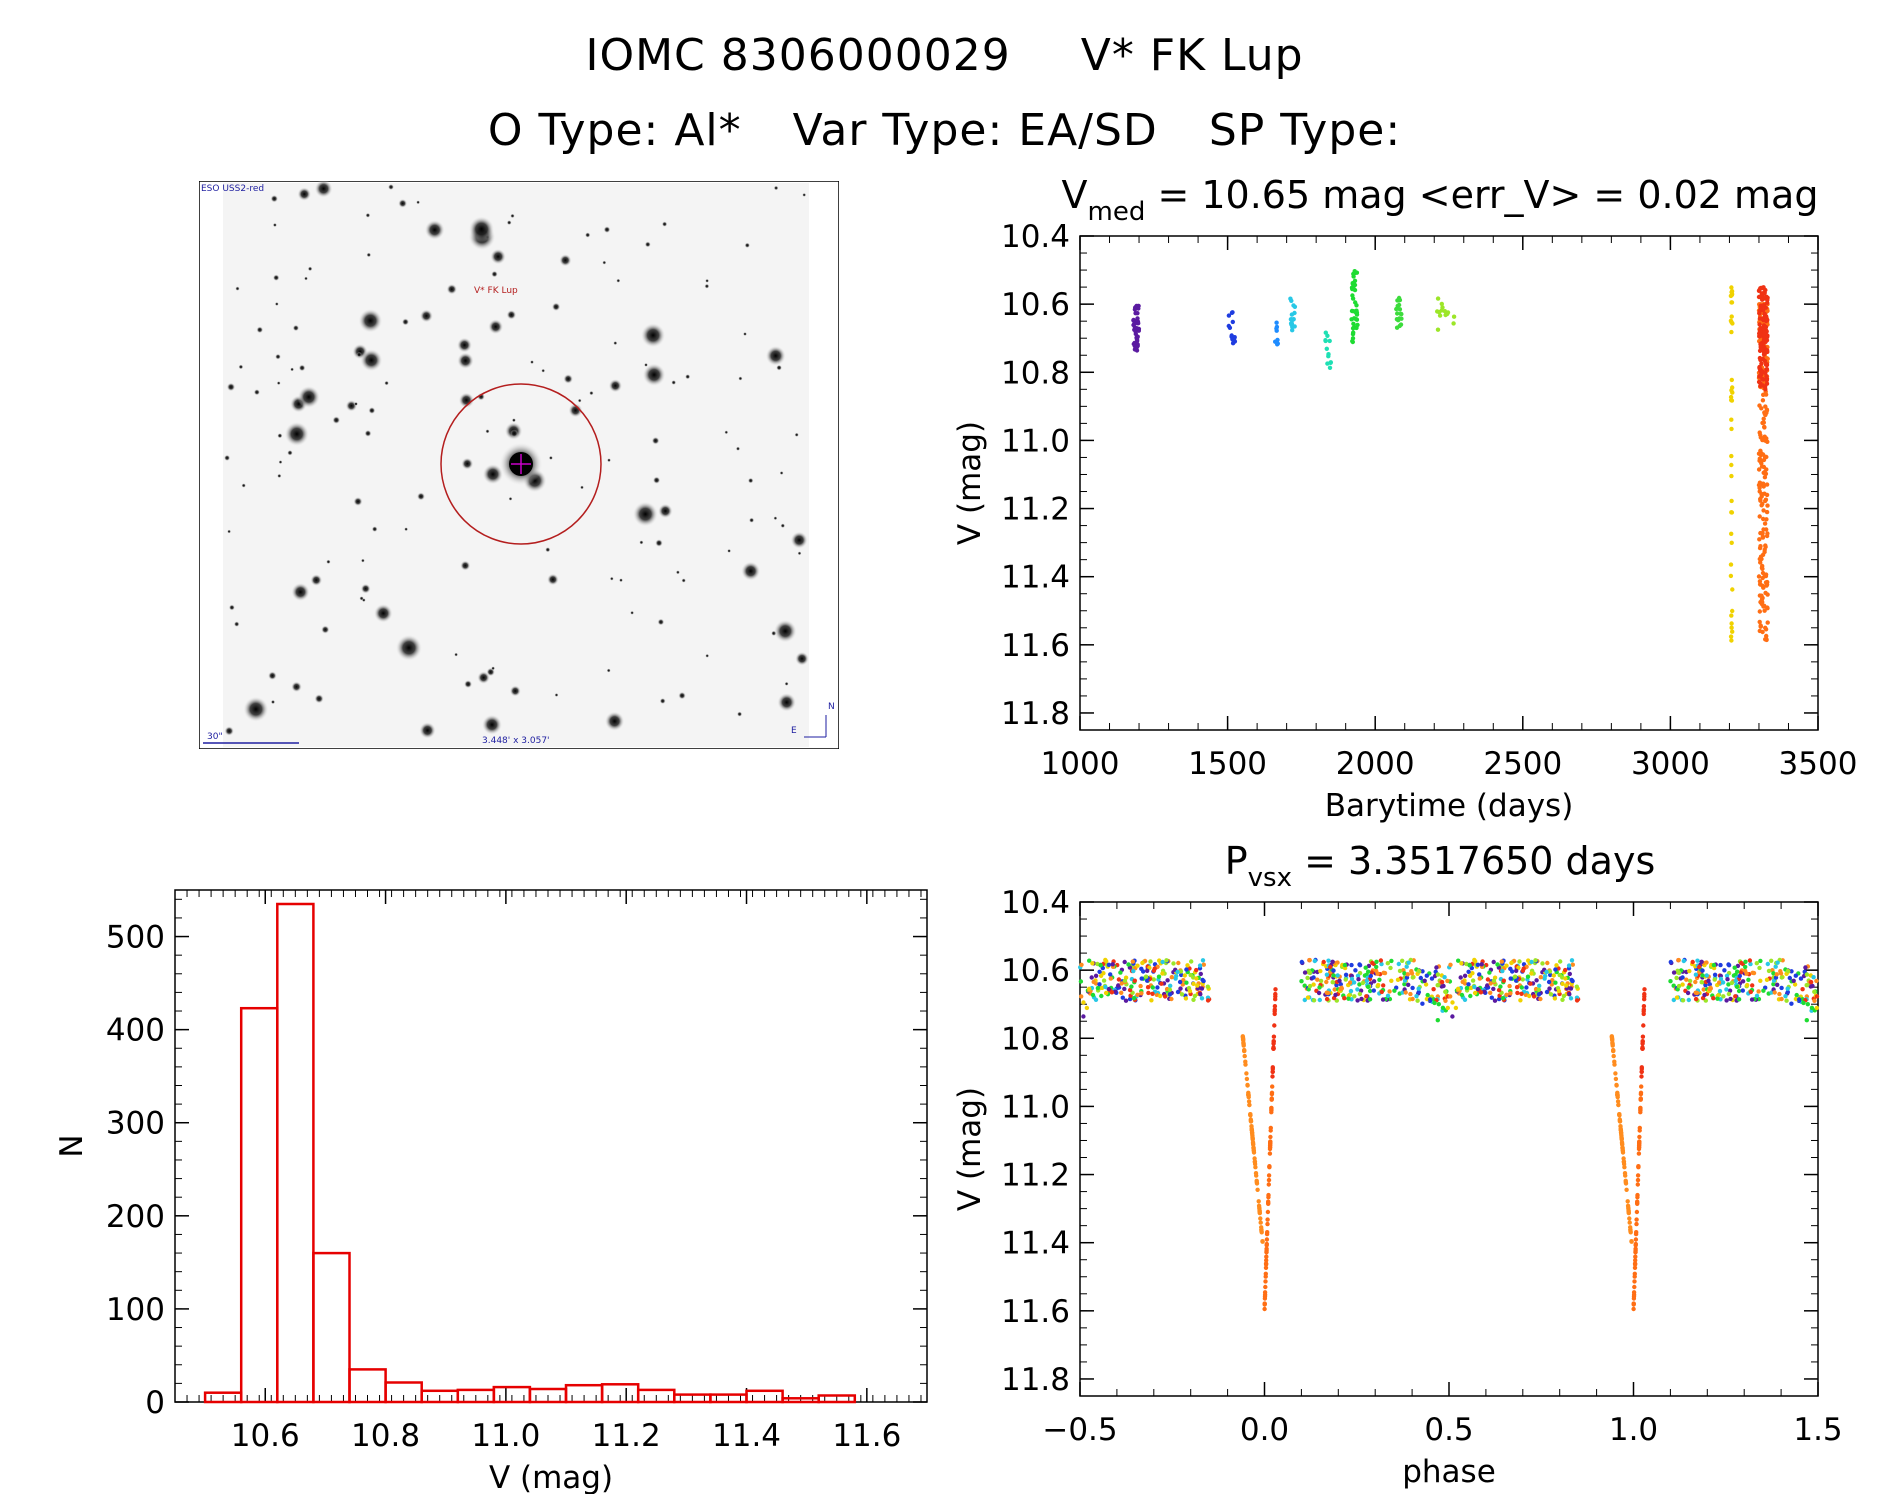 The image size is (1889, 1494). What do you see at coordinates (516, 459) in the screenshot?
I see `sky-star-field` at bounding box center [516, 459].